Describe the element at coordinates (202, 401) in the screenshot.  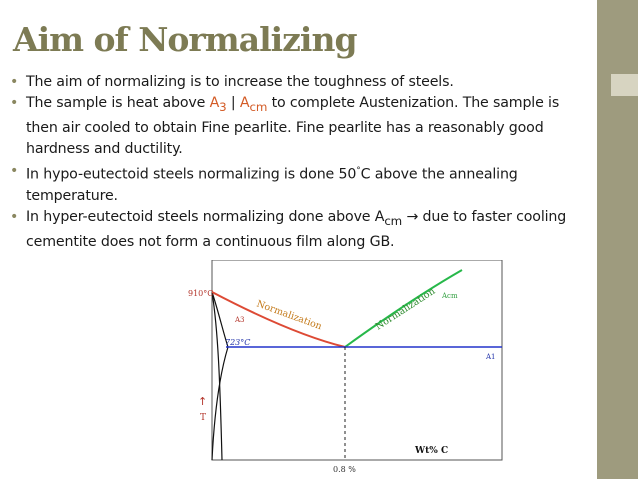
I see `temperature-arrow-icon: ↑` at that location.